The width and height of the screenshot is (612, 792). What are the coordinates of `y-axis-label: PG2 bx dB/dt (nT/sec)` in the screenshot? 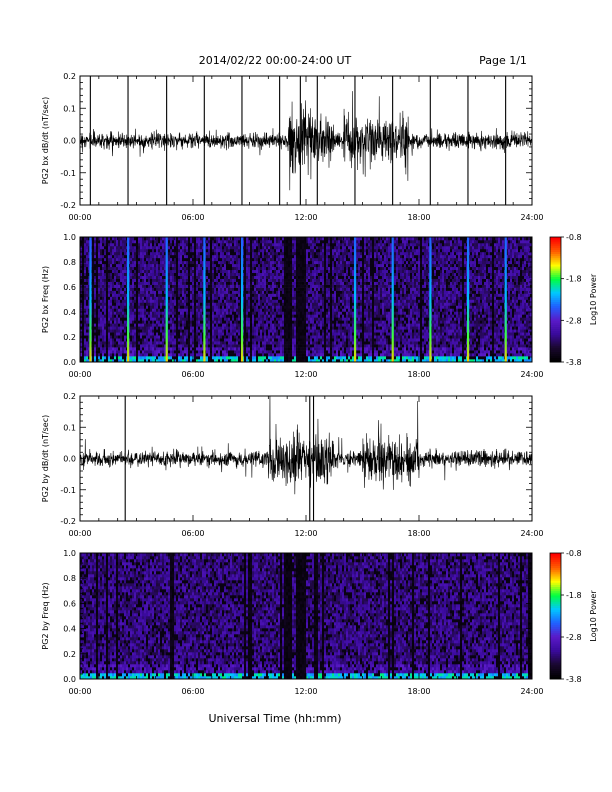 It's located at (45, 140).